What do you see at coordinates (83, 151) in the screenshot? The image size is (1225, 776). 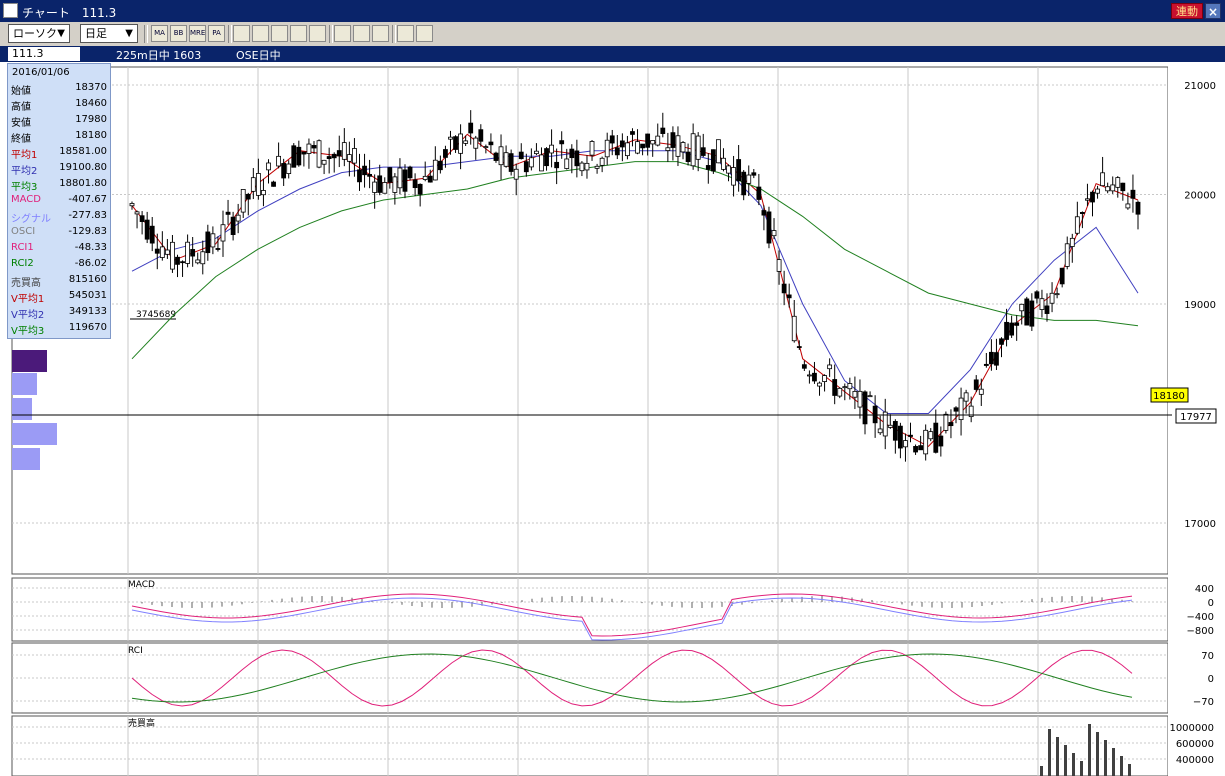 I see `panel-row-value: 18581.00` at bounding box center [83, 151].